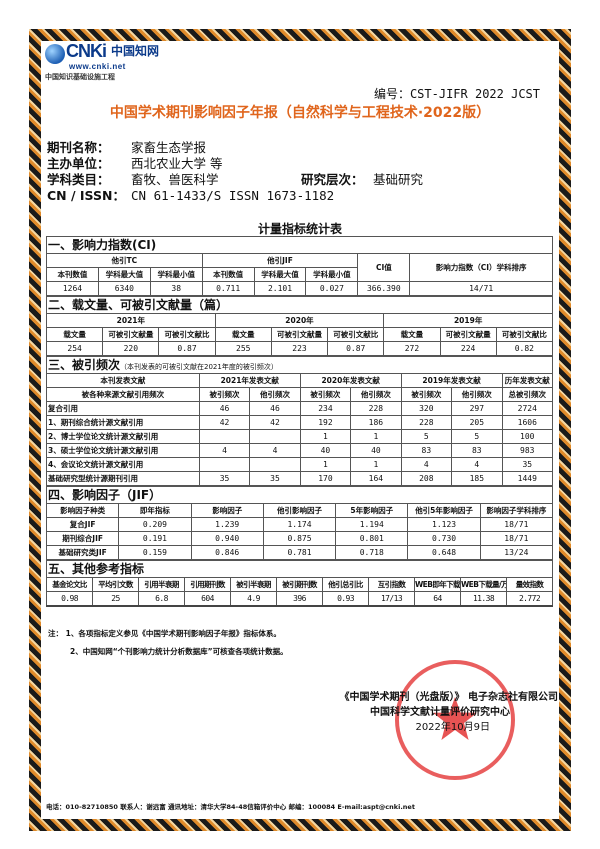  What do you see at coordinates (82, 552) in the screenshot?
I see `row-label: 基础研究类JIF` at bounding box center [82, 552].